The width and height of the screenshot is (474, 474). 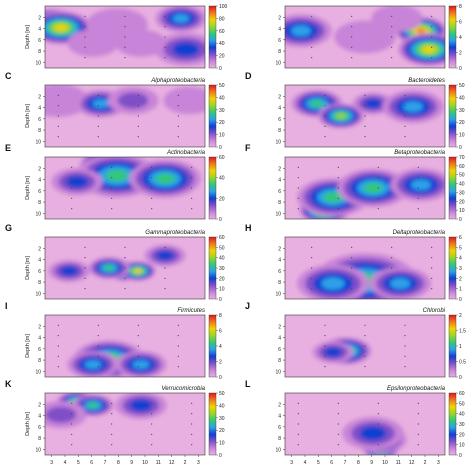 What do you see at coordinates (385, 463) in the screenshot?
I see `x-tick-label: 10` at bounding box center [385, 463].